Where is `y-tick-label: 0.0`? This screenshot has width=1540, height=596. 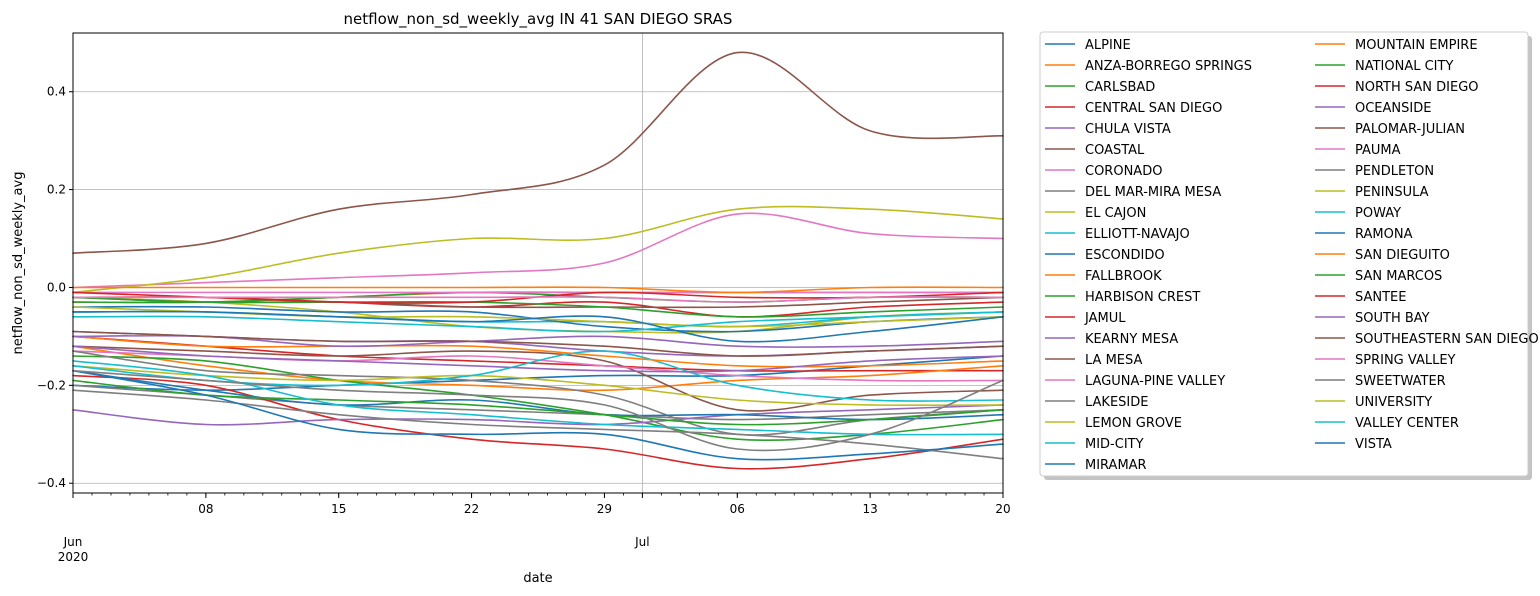
y-tick-label: 0.0 is located at coordinates (56, 287).